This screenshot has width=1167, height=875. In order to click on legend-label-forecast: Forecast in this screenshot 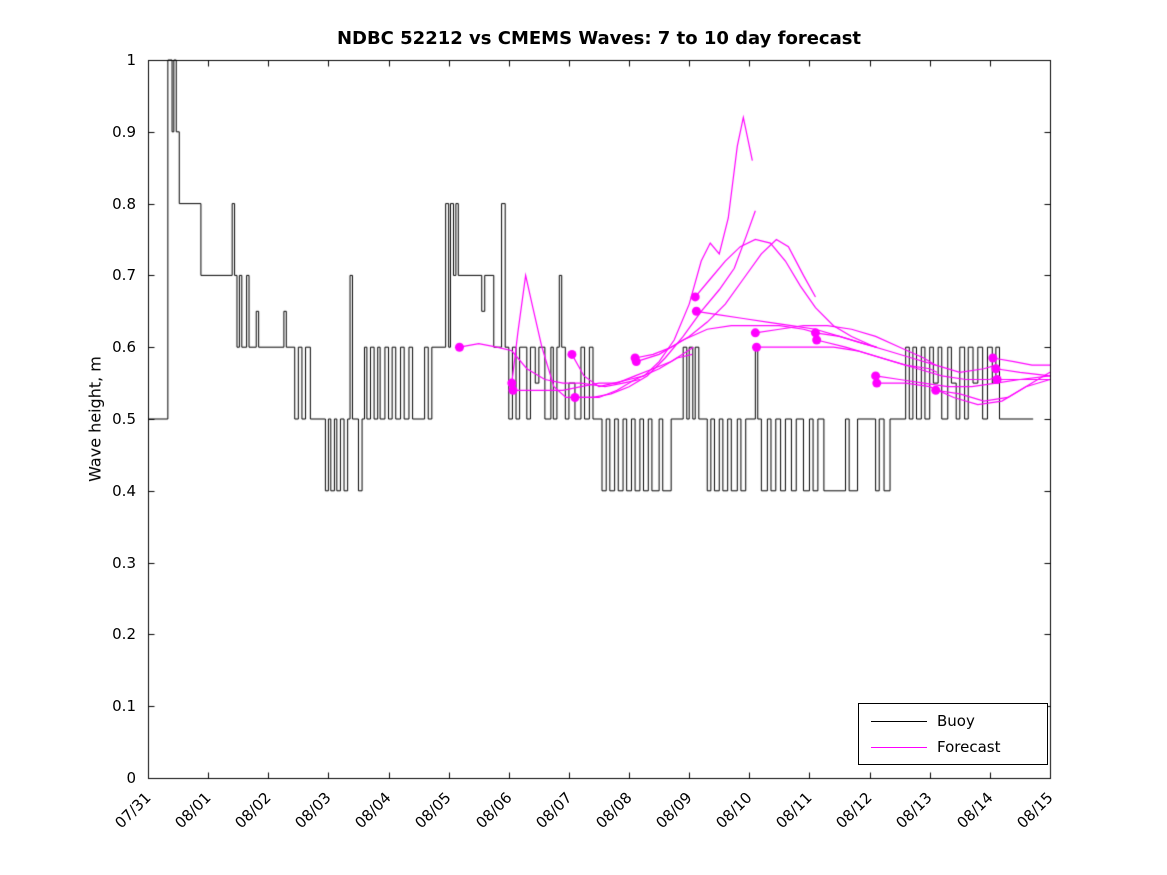, I will do `click(969, 747)`.